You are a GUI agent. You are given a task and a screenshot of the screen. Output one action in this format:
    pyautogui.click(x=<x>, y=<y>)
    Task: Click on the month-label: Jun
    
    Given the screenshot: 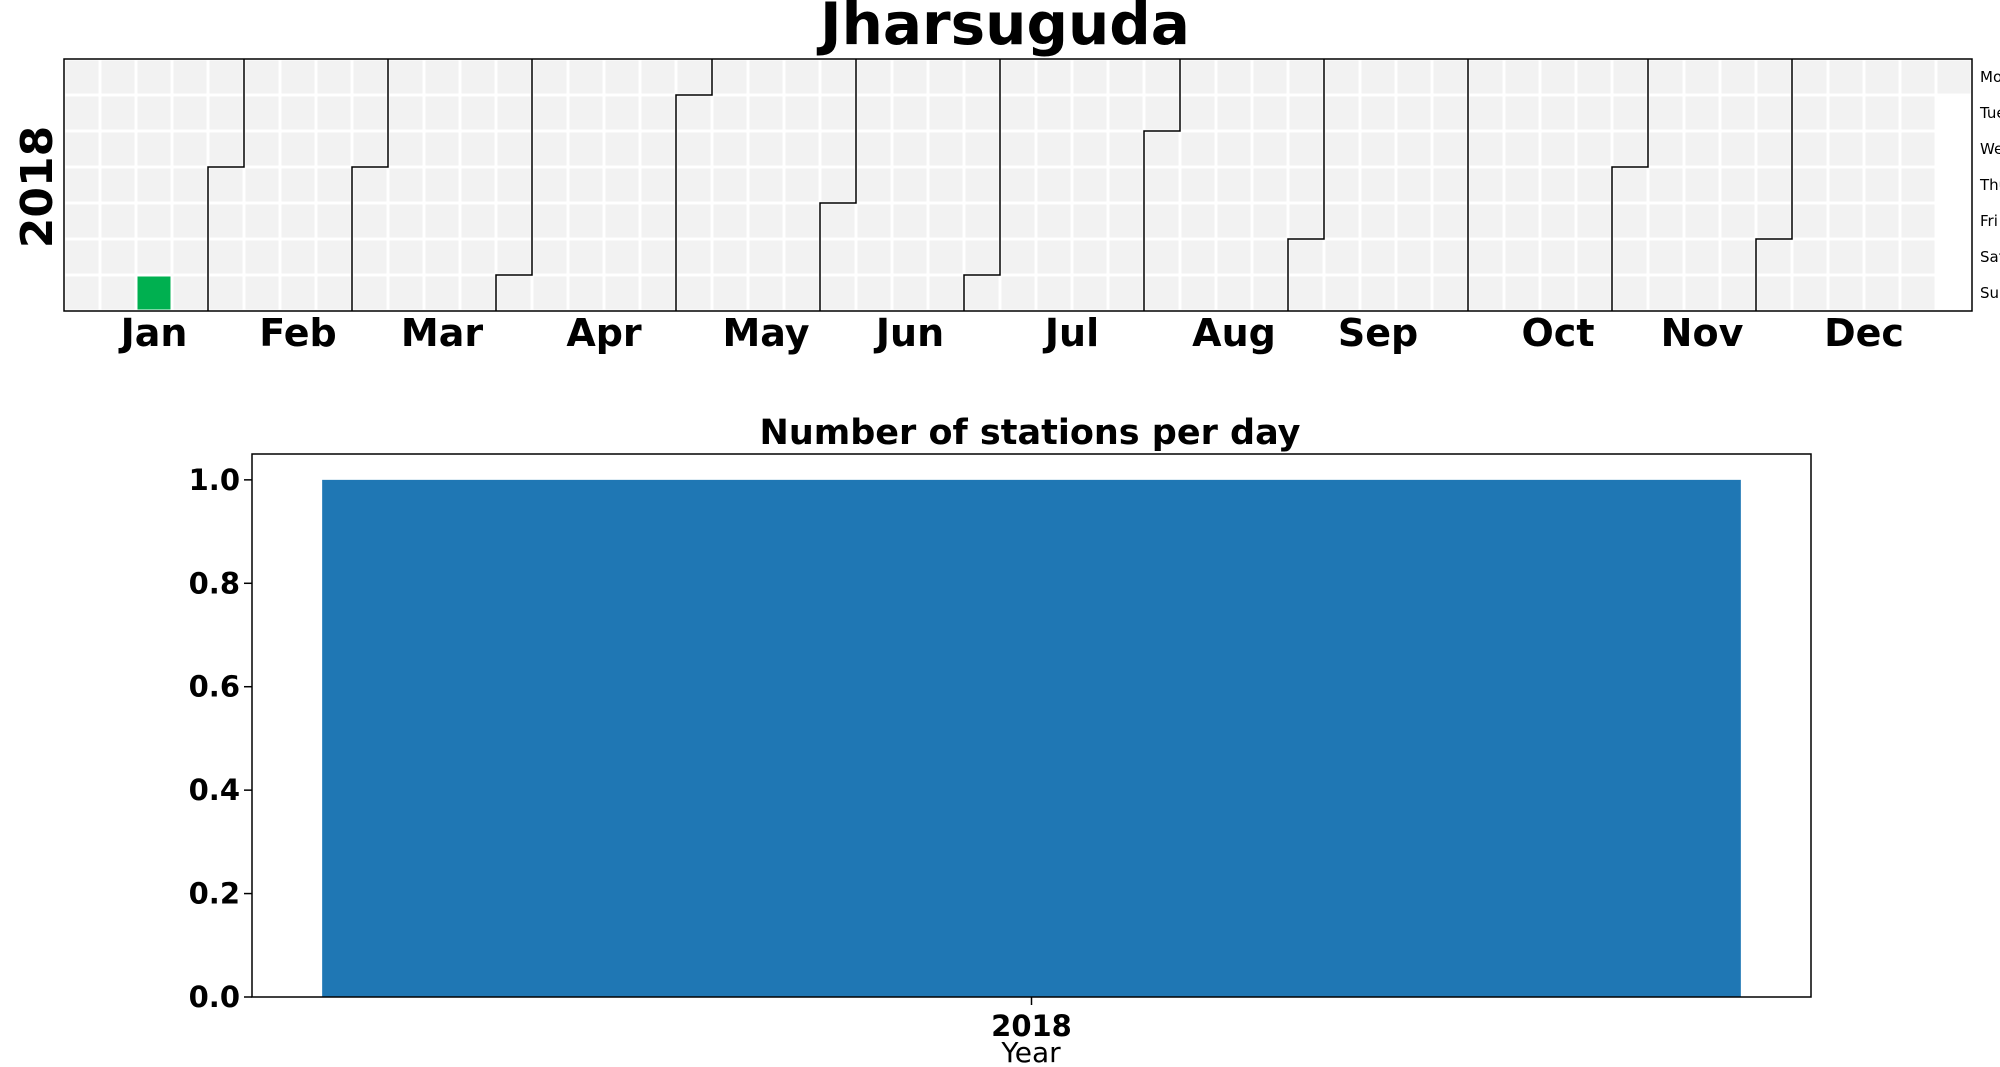 What is the action you would take?
    pyautogui.click(x=908, y=333)
    